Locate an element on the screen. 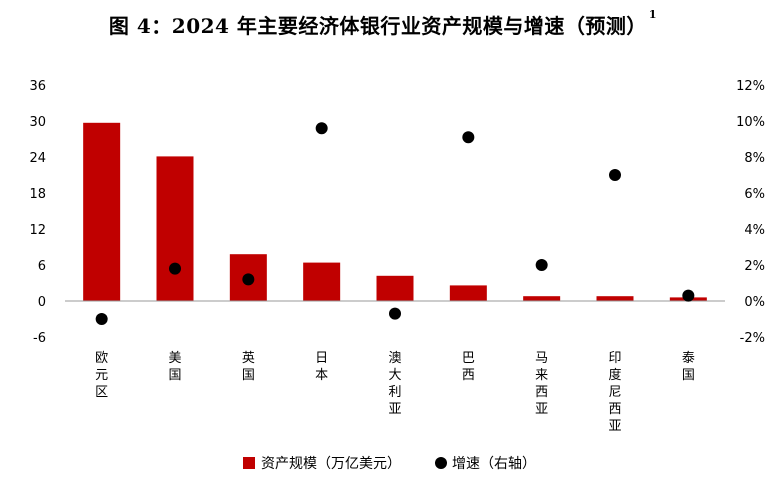 The width and height of the screenshot is (766, 488). legend: 资产规模（万亿美元） 增速（右轴） is located at coordinates (389, 464).